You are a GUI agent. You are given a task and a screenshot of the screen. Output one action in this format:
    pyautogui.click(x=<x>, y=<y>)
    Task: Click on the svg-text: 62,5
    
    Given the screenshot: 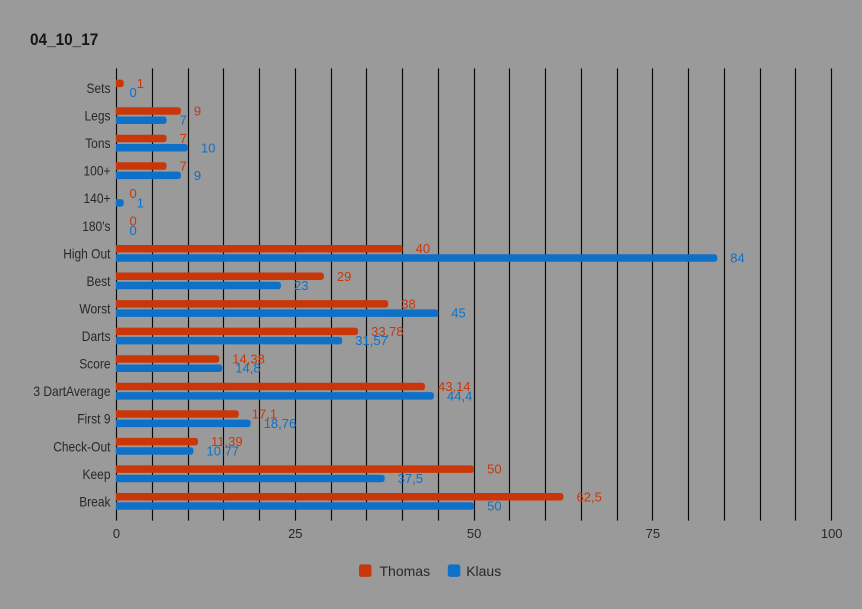 What is the action you would take?
    pyautogui.click(x=589, y=496)
    